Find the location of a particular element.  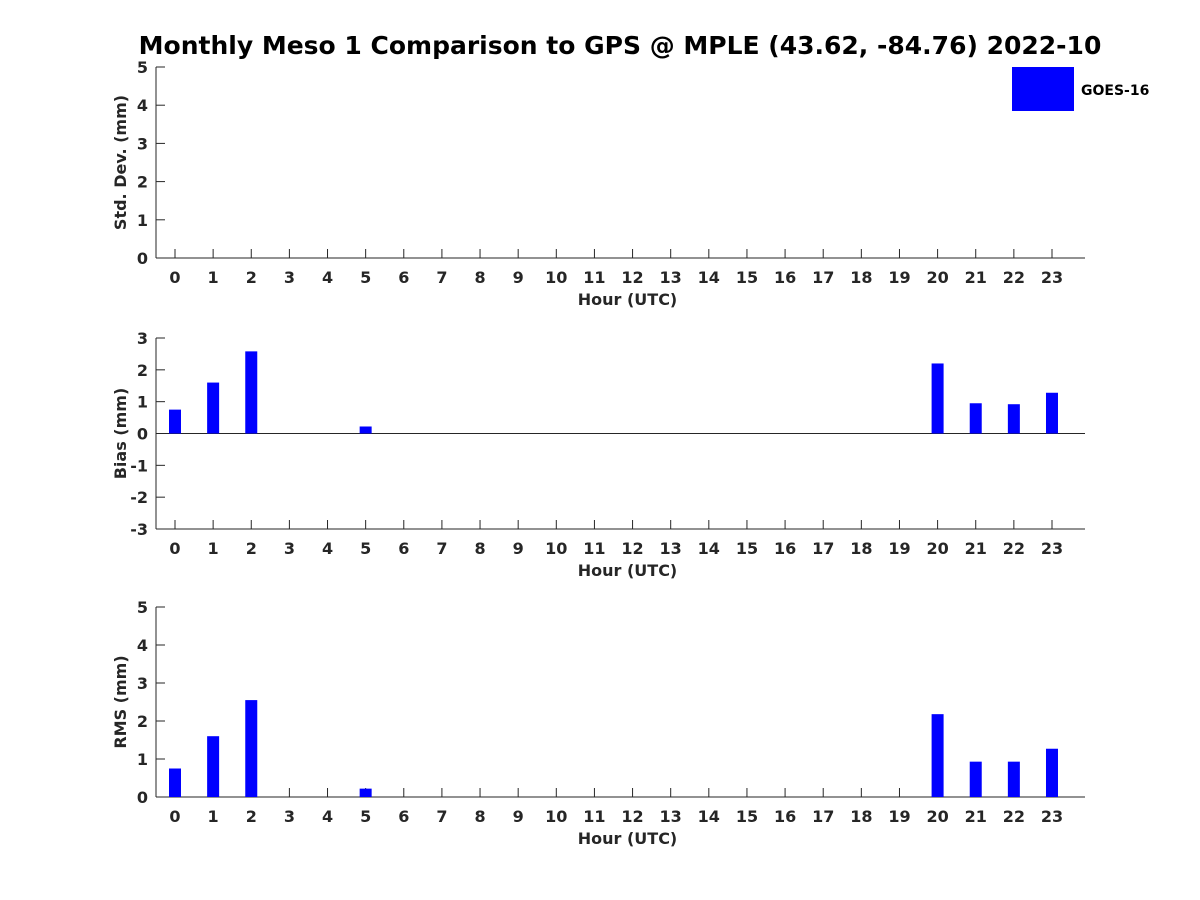

y-tick-label: 1 is located at coordinates (142, 759).